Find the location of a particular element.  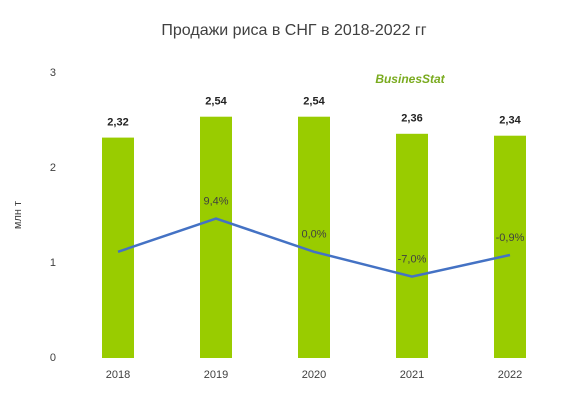

y-tick-label: 2 is located at coordinates (53, 168).